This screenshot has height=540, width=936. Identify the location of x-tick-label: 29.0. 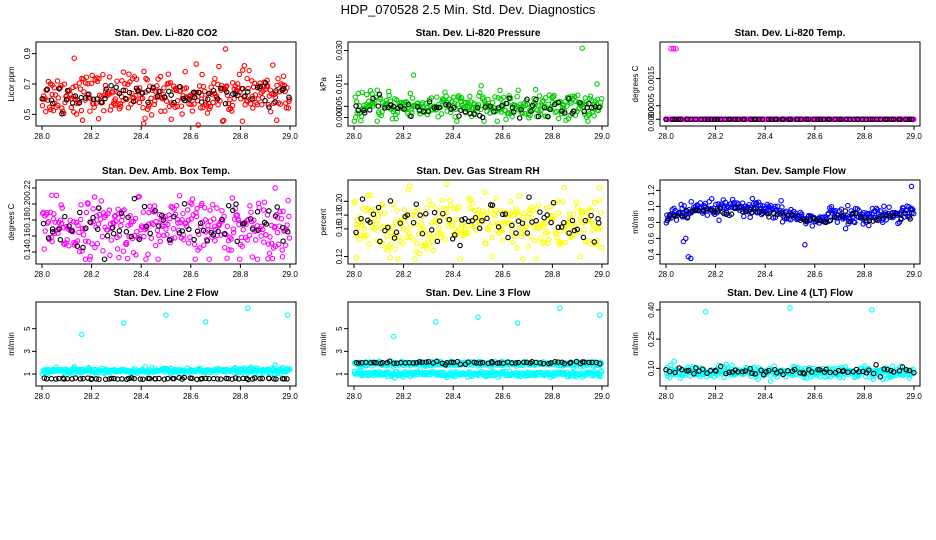
(602, 396).